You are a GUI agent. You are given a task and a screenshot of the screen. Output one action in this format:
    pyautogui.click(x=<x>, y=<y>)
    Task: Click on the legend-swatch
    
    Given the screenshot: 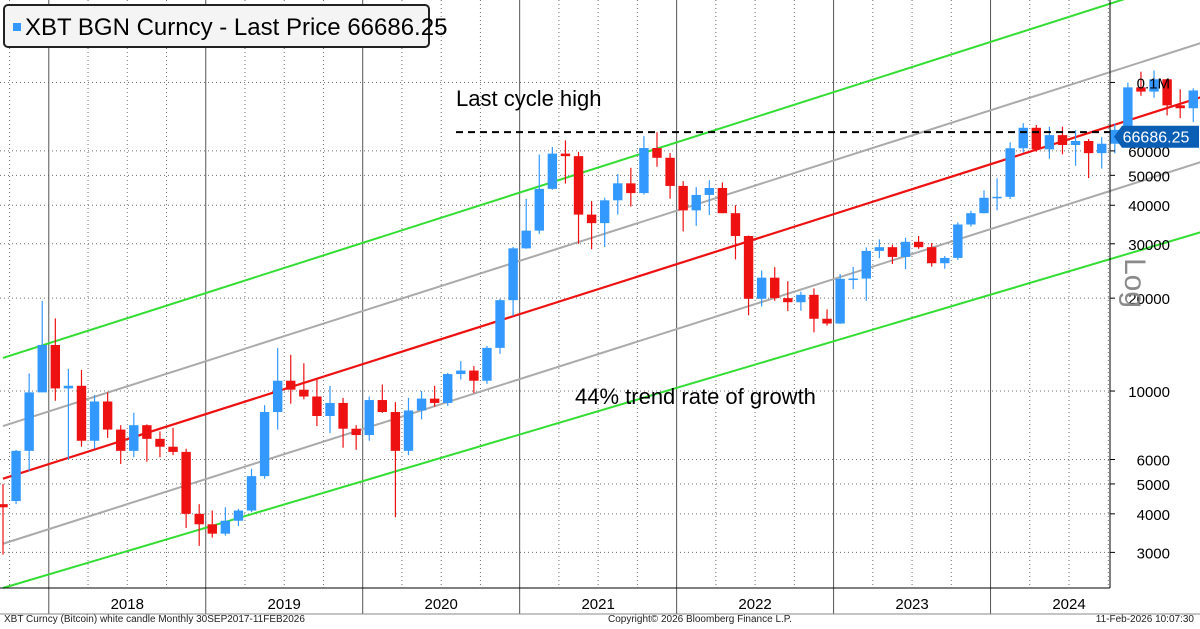 What is the action you would take?
    pyautogui.click(x=17, y=27)
    